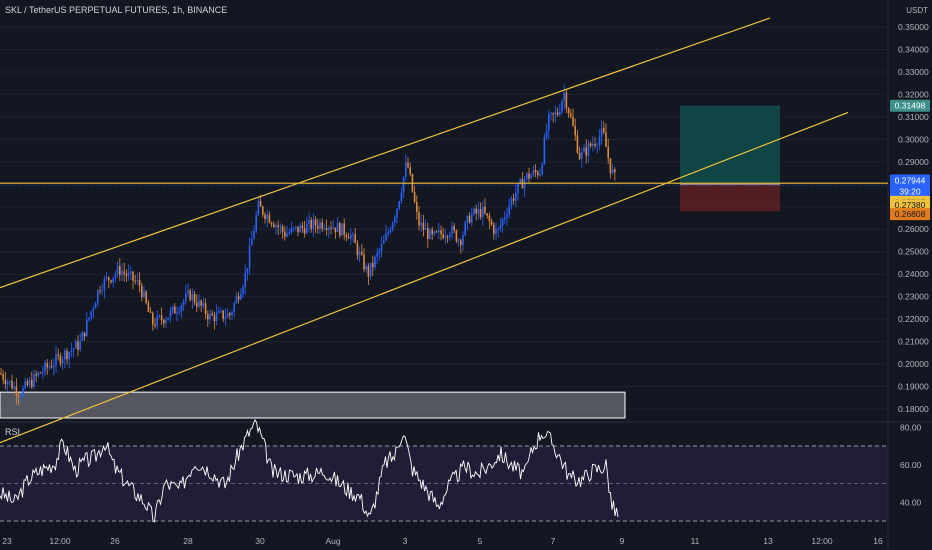 The height and width of the screenshot is (550, 932). Describe the element at coordinates (917, 10) in the screenshot. I see `currency-label: USDT` at that location.